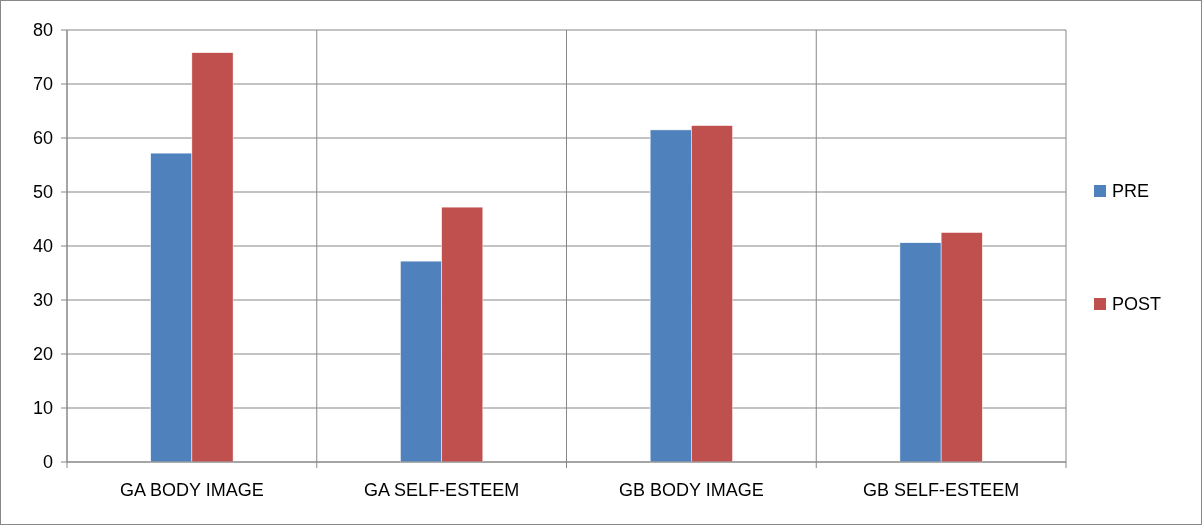 The width and height of the screenshot is (1202, 525). Describe the element at coordinates (42, 84) in the screenshot. I see `y-tick-label: 70` at that location.